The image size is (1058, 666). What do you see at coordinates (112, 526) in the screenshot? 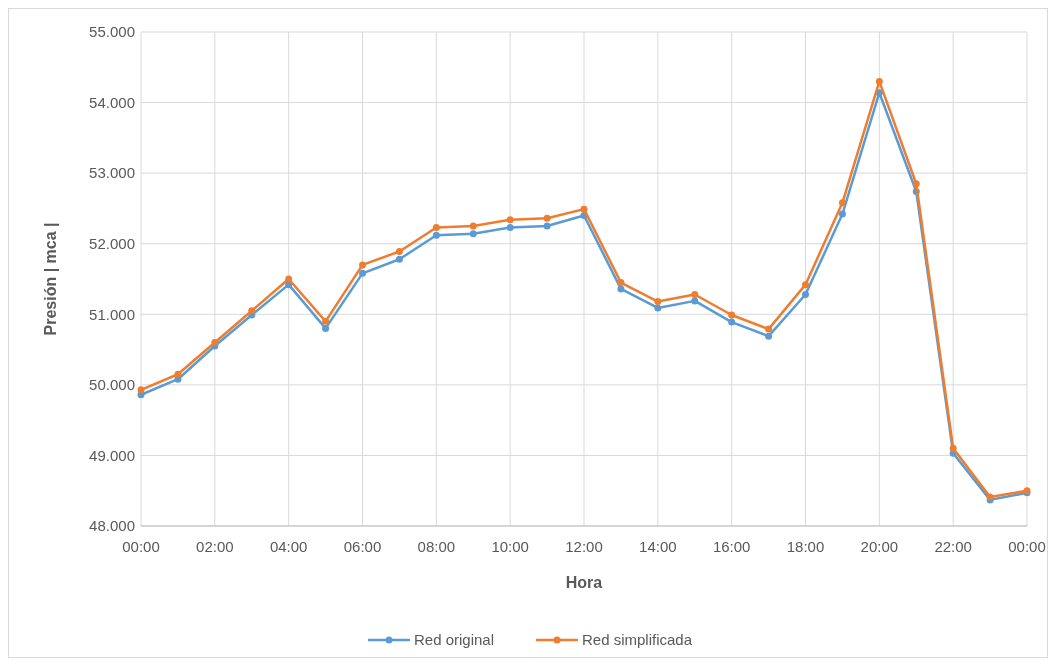
I see `y-tick-label: 48.000` at bounding box center [112, 526].